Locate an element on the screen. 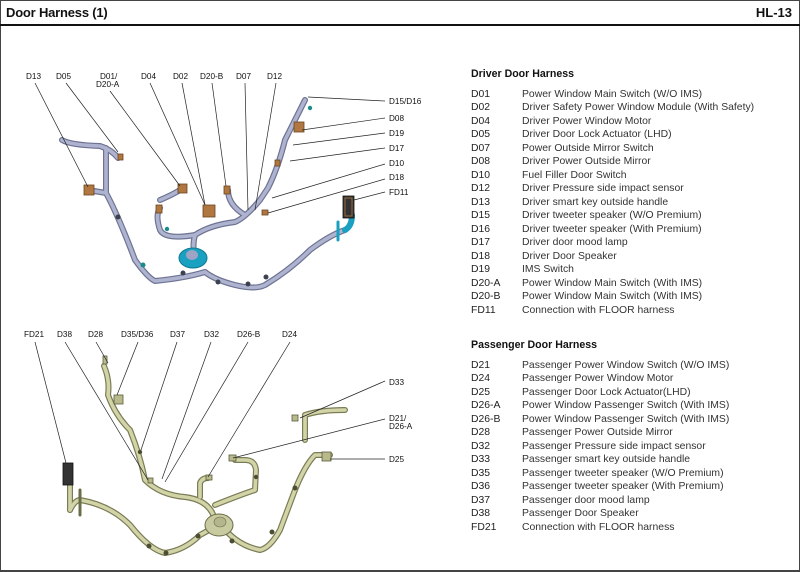 This screenshot has width=800, height=572. legend-item-code: D05 is located at coordinates (481, 134).